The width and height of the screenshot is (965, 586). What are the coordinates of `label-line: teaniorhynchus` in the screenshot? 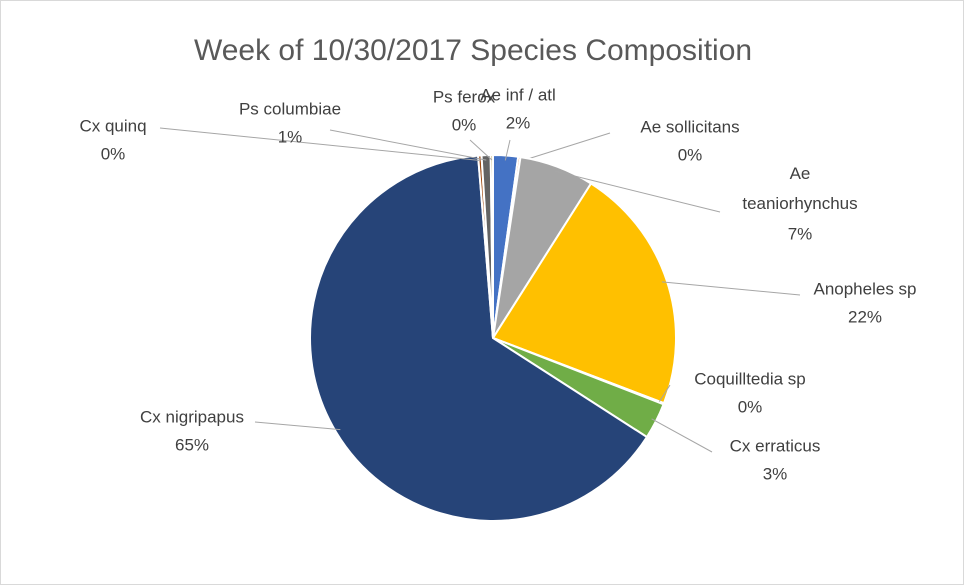 It's located at (799, 203).